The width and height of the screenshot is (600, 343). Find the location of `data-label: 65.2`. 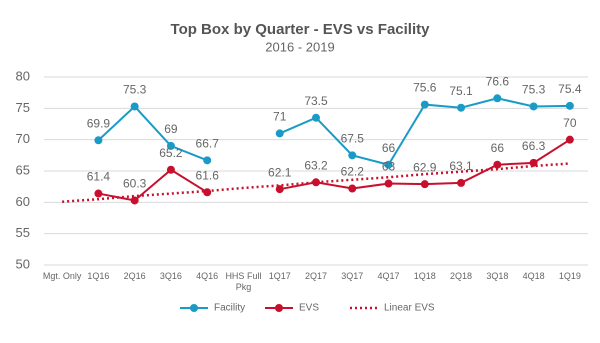

data-label: 65.2 is located at coordinates (171, 153).